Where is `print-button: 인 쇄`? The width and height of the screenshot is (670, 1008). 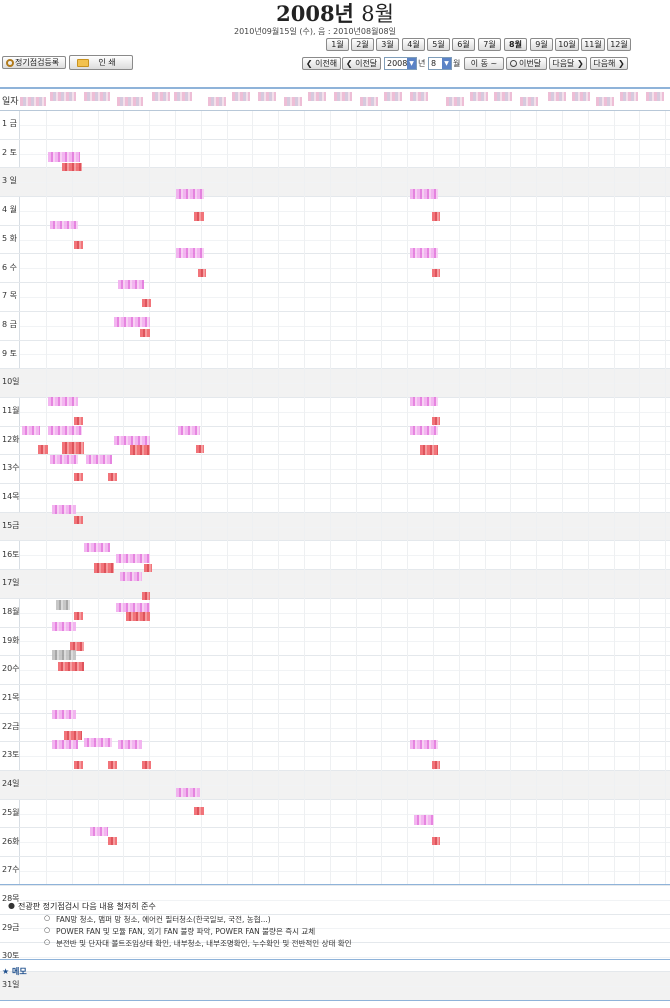
print-button: 인 쇄 is located at coordinates (101, 62).